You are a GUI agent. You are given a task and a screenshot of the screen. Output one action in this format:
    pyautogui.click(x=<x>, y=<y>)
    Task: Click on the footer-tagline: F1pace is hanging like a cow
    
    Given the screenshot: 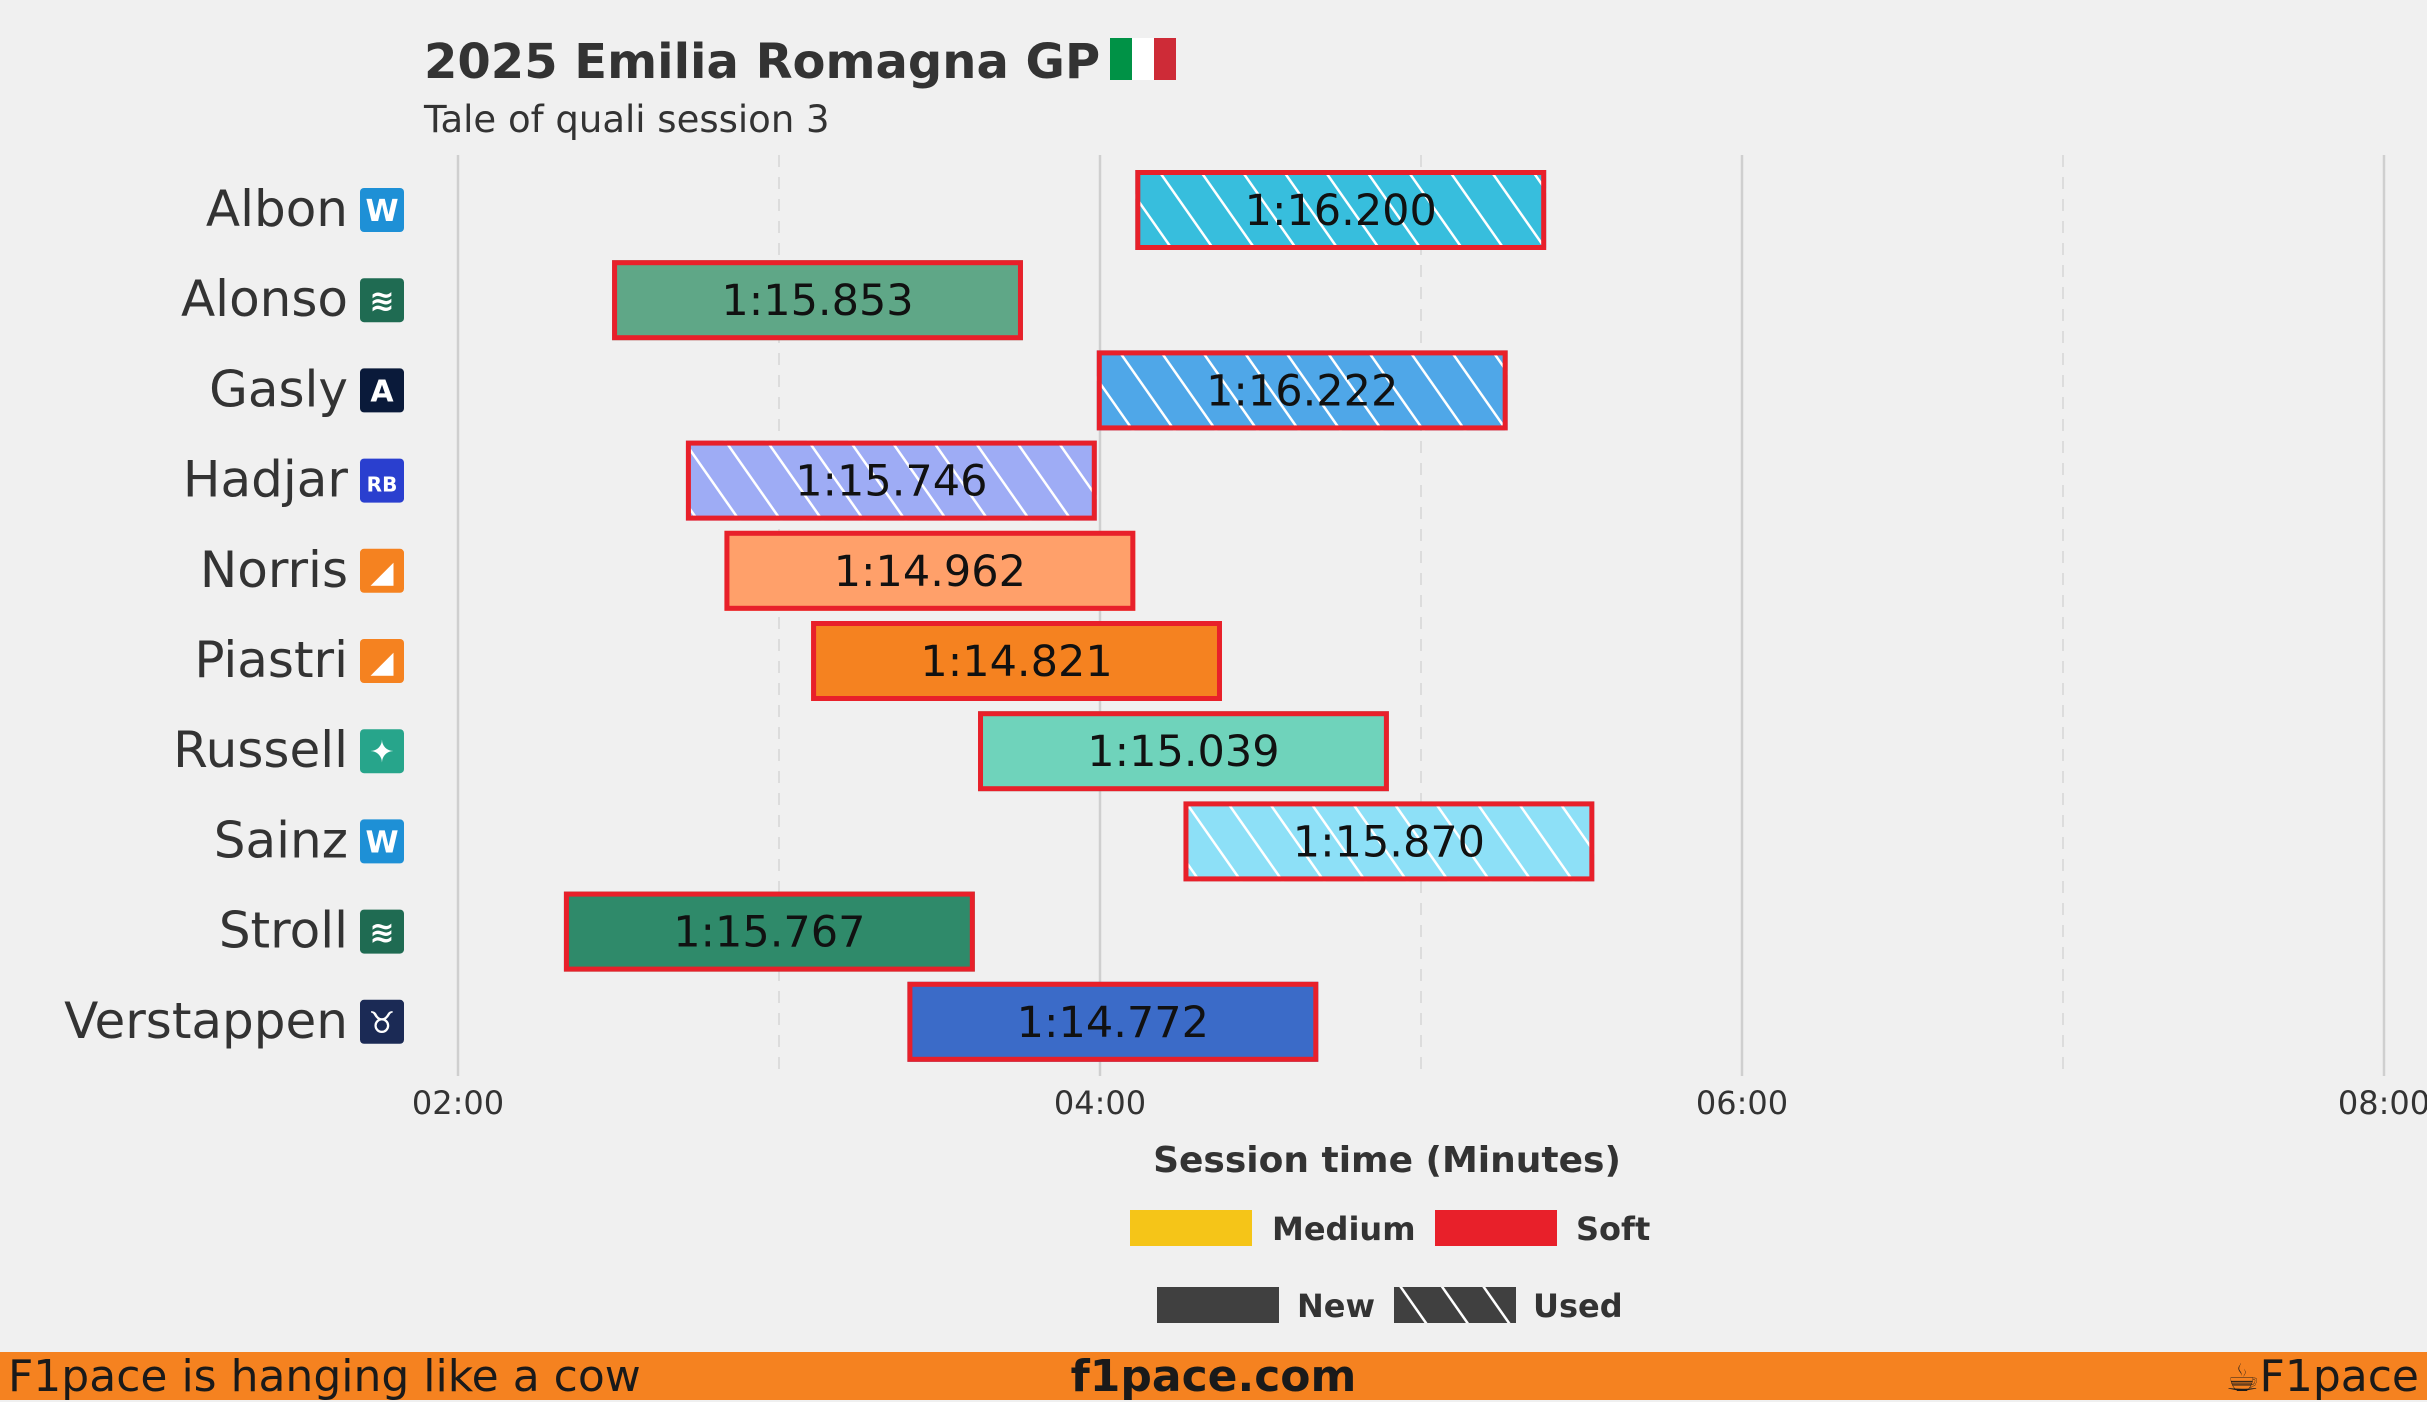 What is the action you would take?
    pyautogui.click(x=324, y=1376)
    